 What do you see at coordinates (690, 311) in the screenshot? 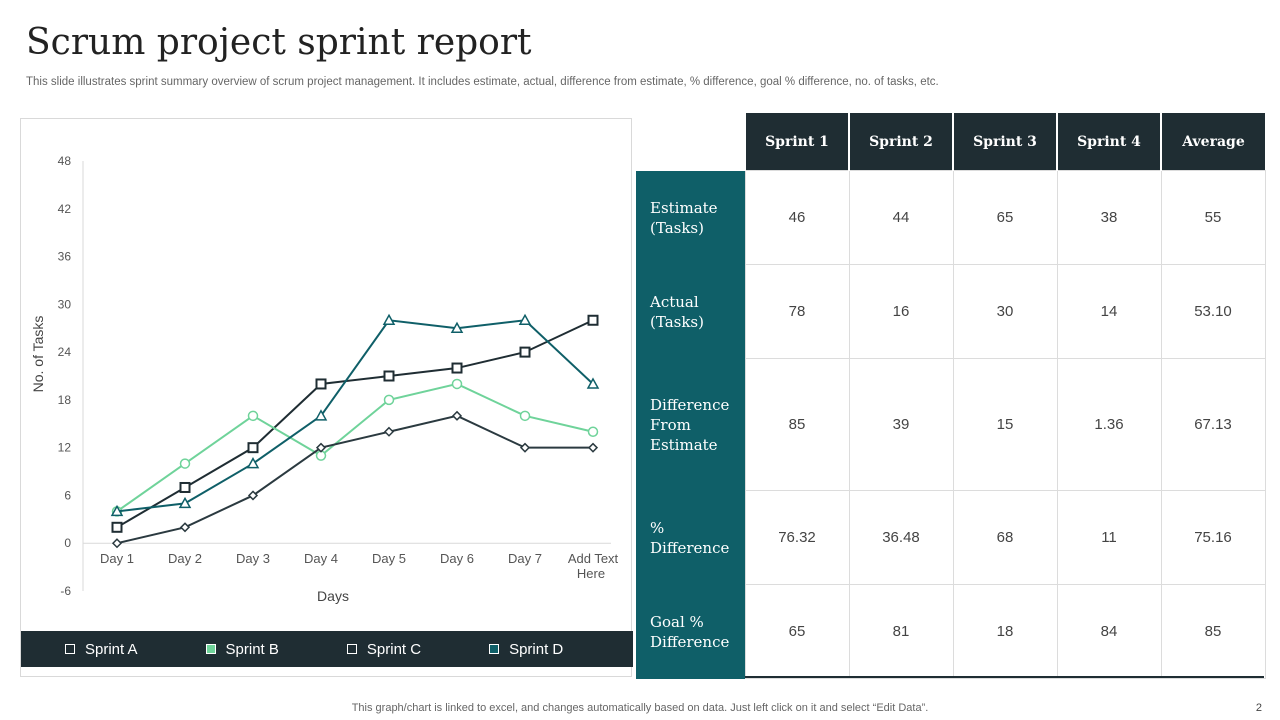
I see `row-header-actual: Actual (Tasks)` at bounding box center [690, 311].